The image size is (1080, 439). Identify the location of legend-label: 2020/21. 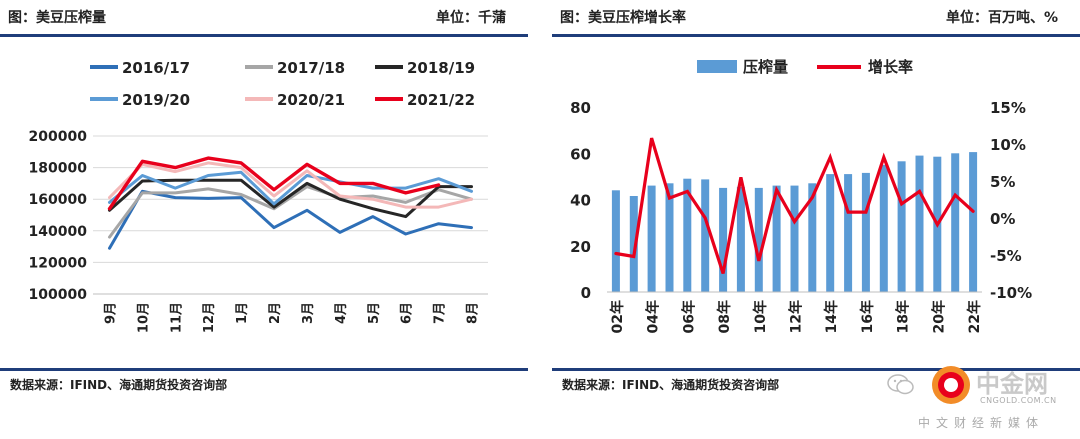
(311, 100).